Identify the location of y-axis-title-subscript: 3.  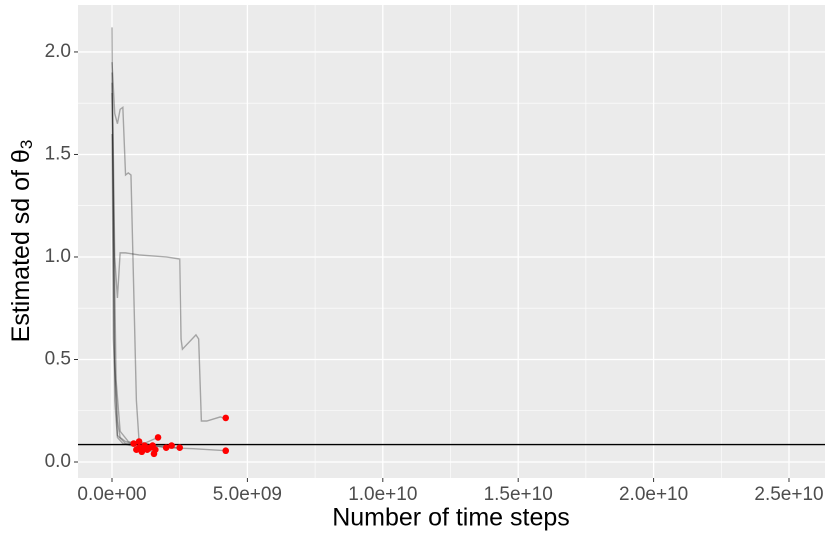
(26, 144).